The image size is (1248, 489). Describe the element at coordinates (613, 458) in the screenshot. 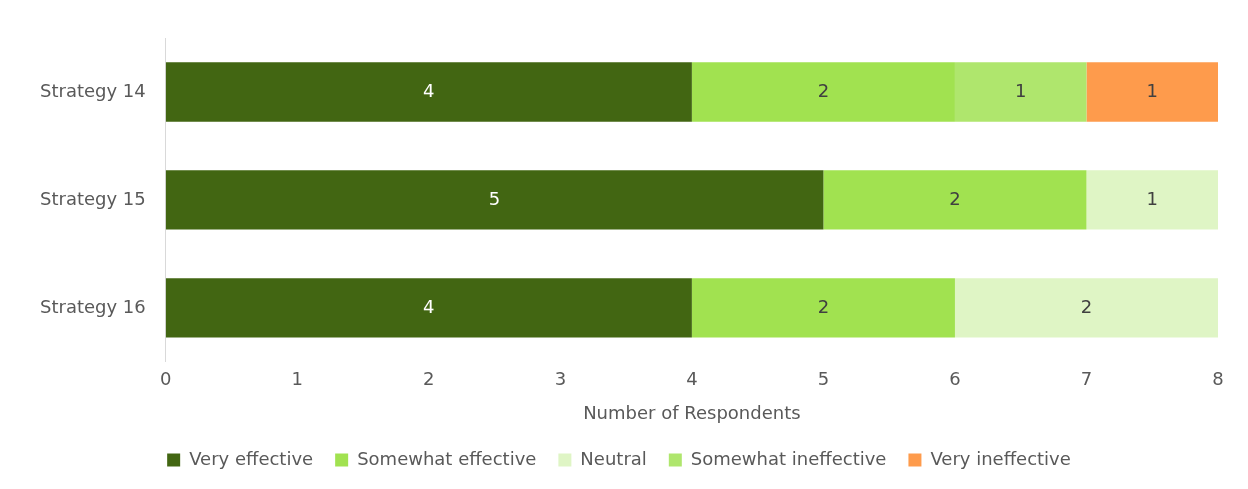

I see `legend-label: Neutral` at that location.